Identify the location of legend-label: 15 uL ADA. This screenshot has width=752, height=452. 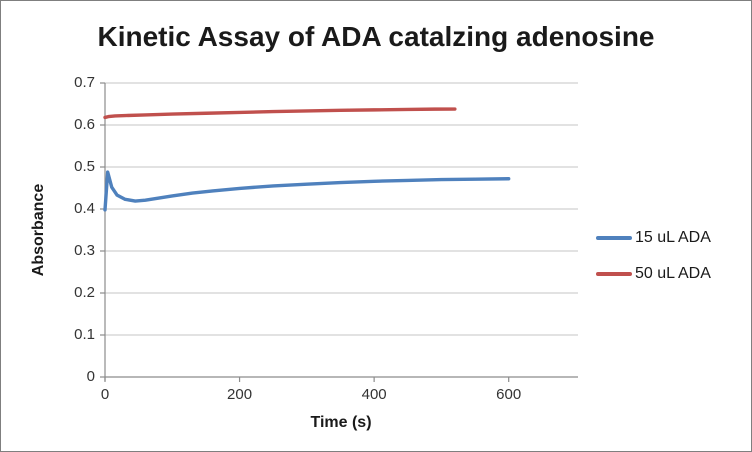
(673, 237).